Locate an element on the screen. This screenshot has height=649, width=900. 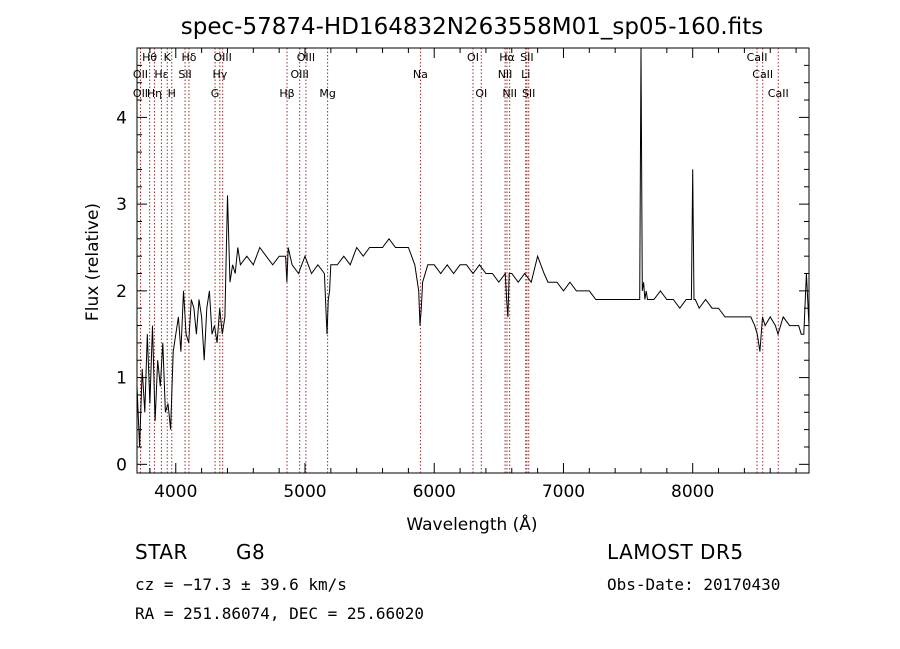
spectral-line-label: G is located at coordinates (215, 93).